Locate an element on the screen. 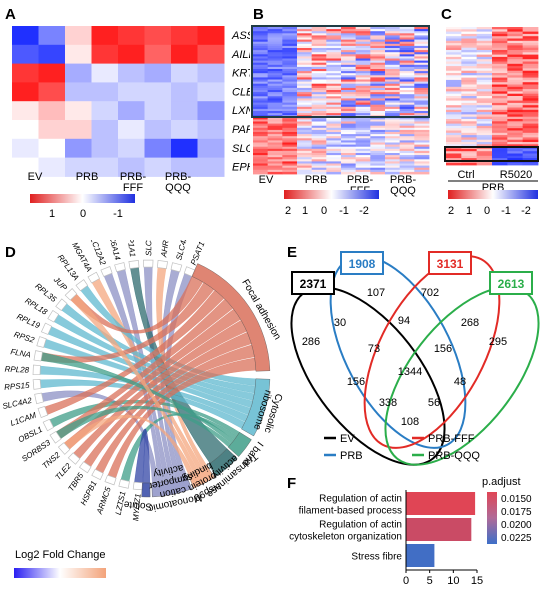 This screenshot has height=594, width=550. gene-label: AHR is located at coordinates (164, 249).